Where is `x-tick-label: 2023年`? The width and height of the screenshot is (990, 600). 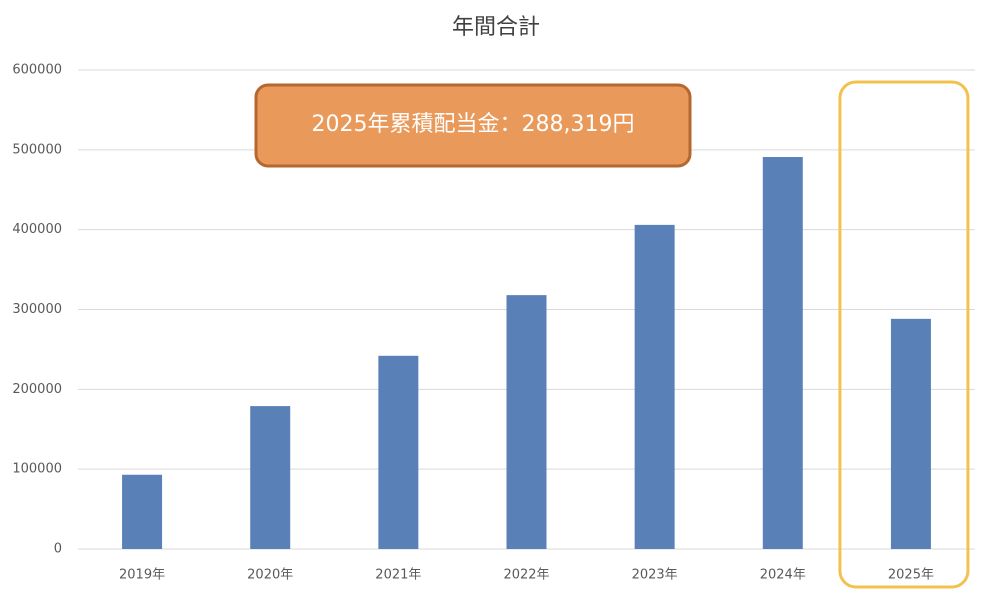 x-tick-label: 2023年 is located at coordinates (655, 575).